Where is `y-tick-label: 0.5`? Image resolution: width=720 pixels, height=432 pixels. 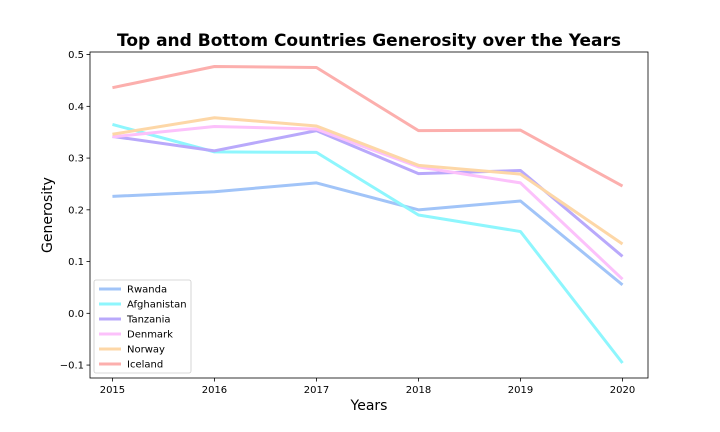
y-tick-label: 0.5 is located at coordinates (76, 55).